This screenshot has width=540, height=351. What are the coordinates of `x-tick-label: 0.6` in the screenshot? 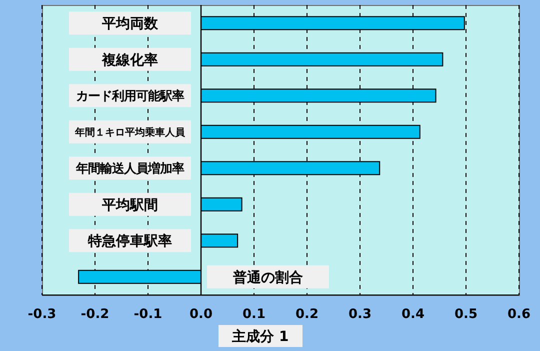 It's located at (519, 314).